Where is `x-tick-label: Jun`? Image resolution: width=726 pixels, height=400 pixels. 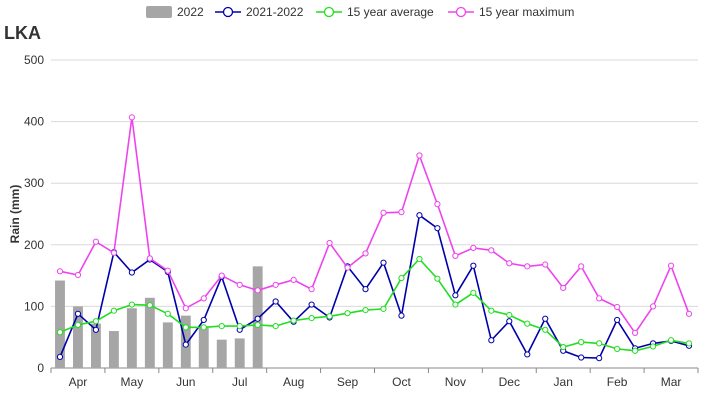 x-tick-label: Jun is located at coordinates (185, 382).